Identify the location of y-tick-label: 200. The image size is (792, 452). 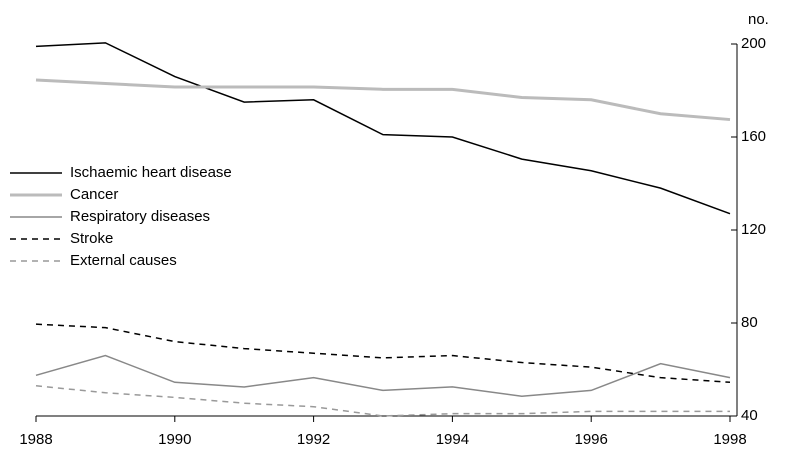
(753, 43).